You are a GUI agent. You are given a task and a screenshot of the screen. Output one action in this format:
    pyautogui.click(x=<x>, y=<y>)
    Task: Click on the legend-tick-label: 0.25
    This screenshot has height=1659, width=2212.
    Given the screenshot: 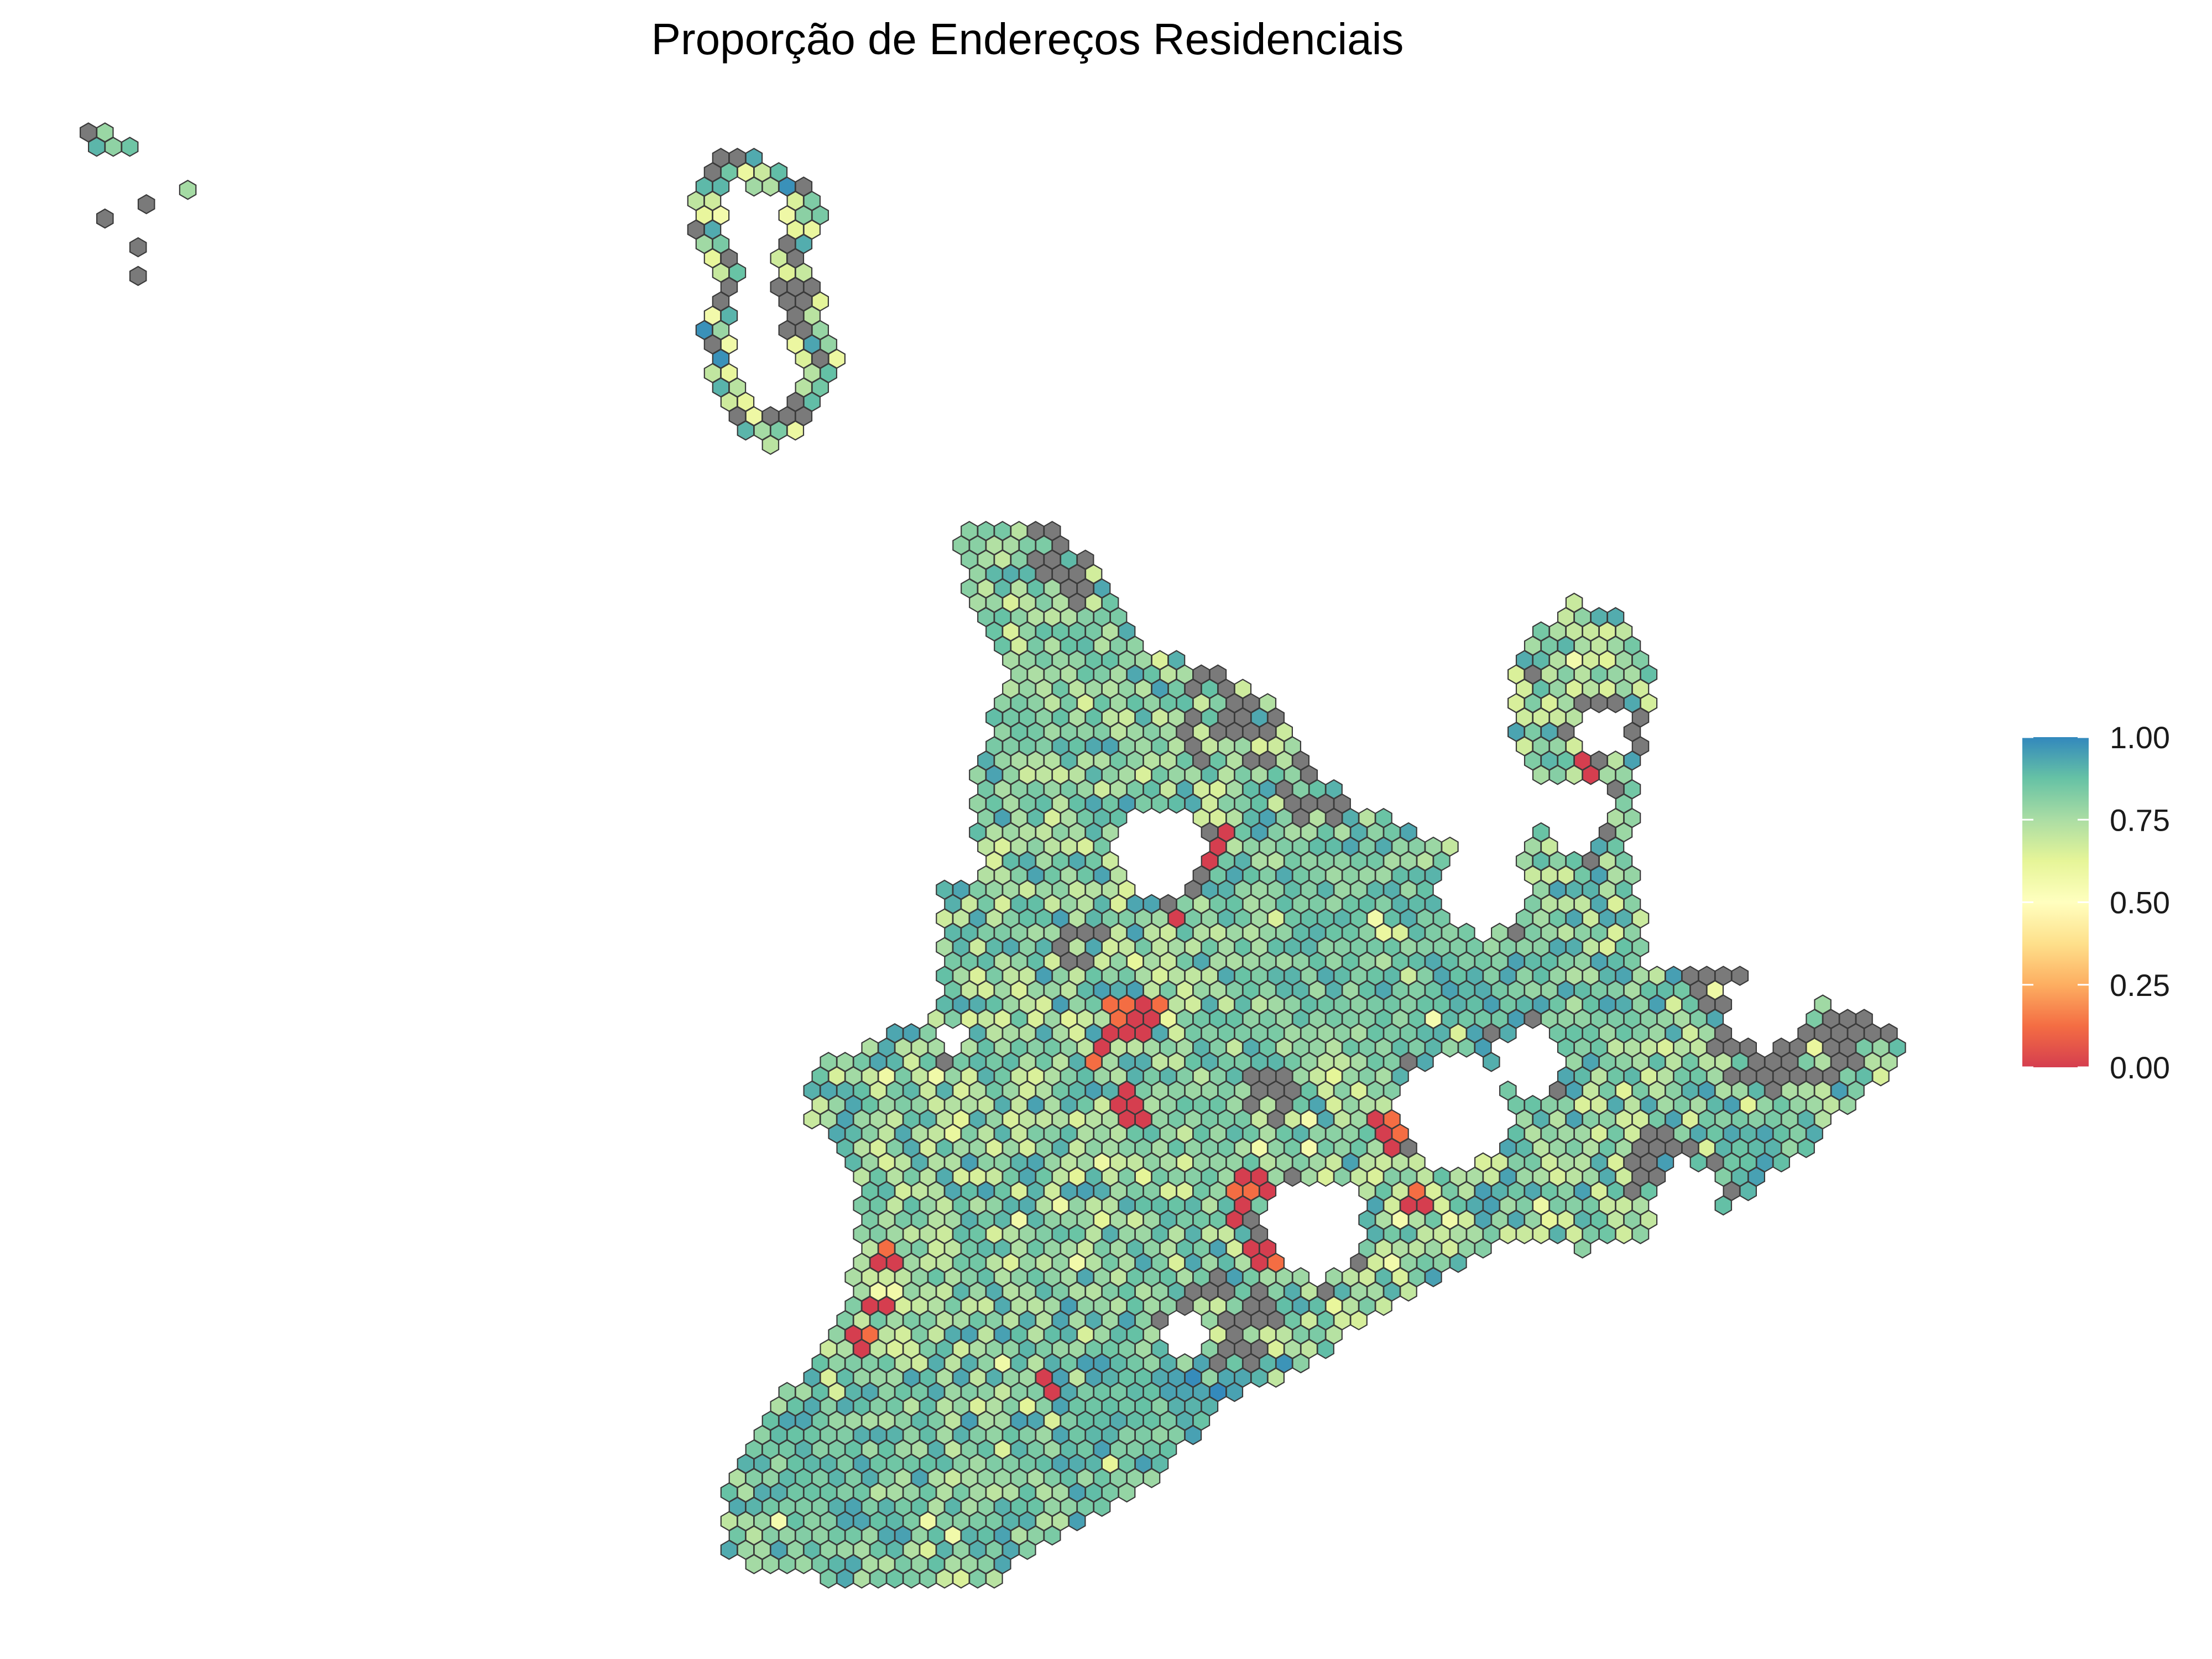 What is the action you would take?
    pyautogui.click(x=2140, y=986)
    